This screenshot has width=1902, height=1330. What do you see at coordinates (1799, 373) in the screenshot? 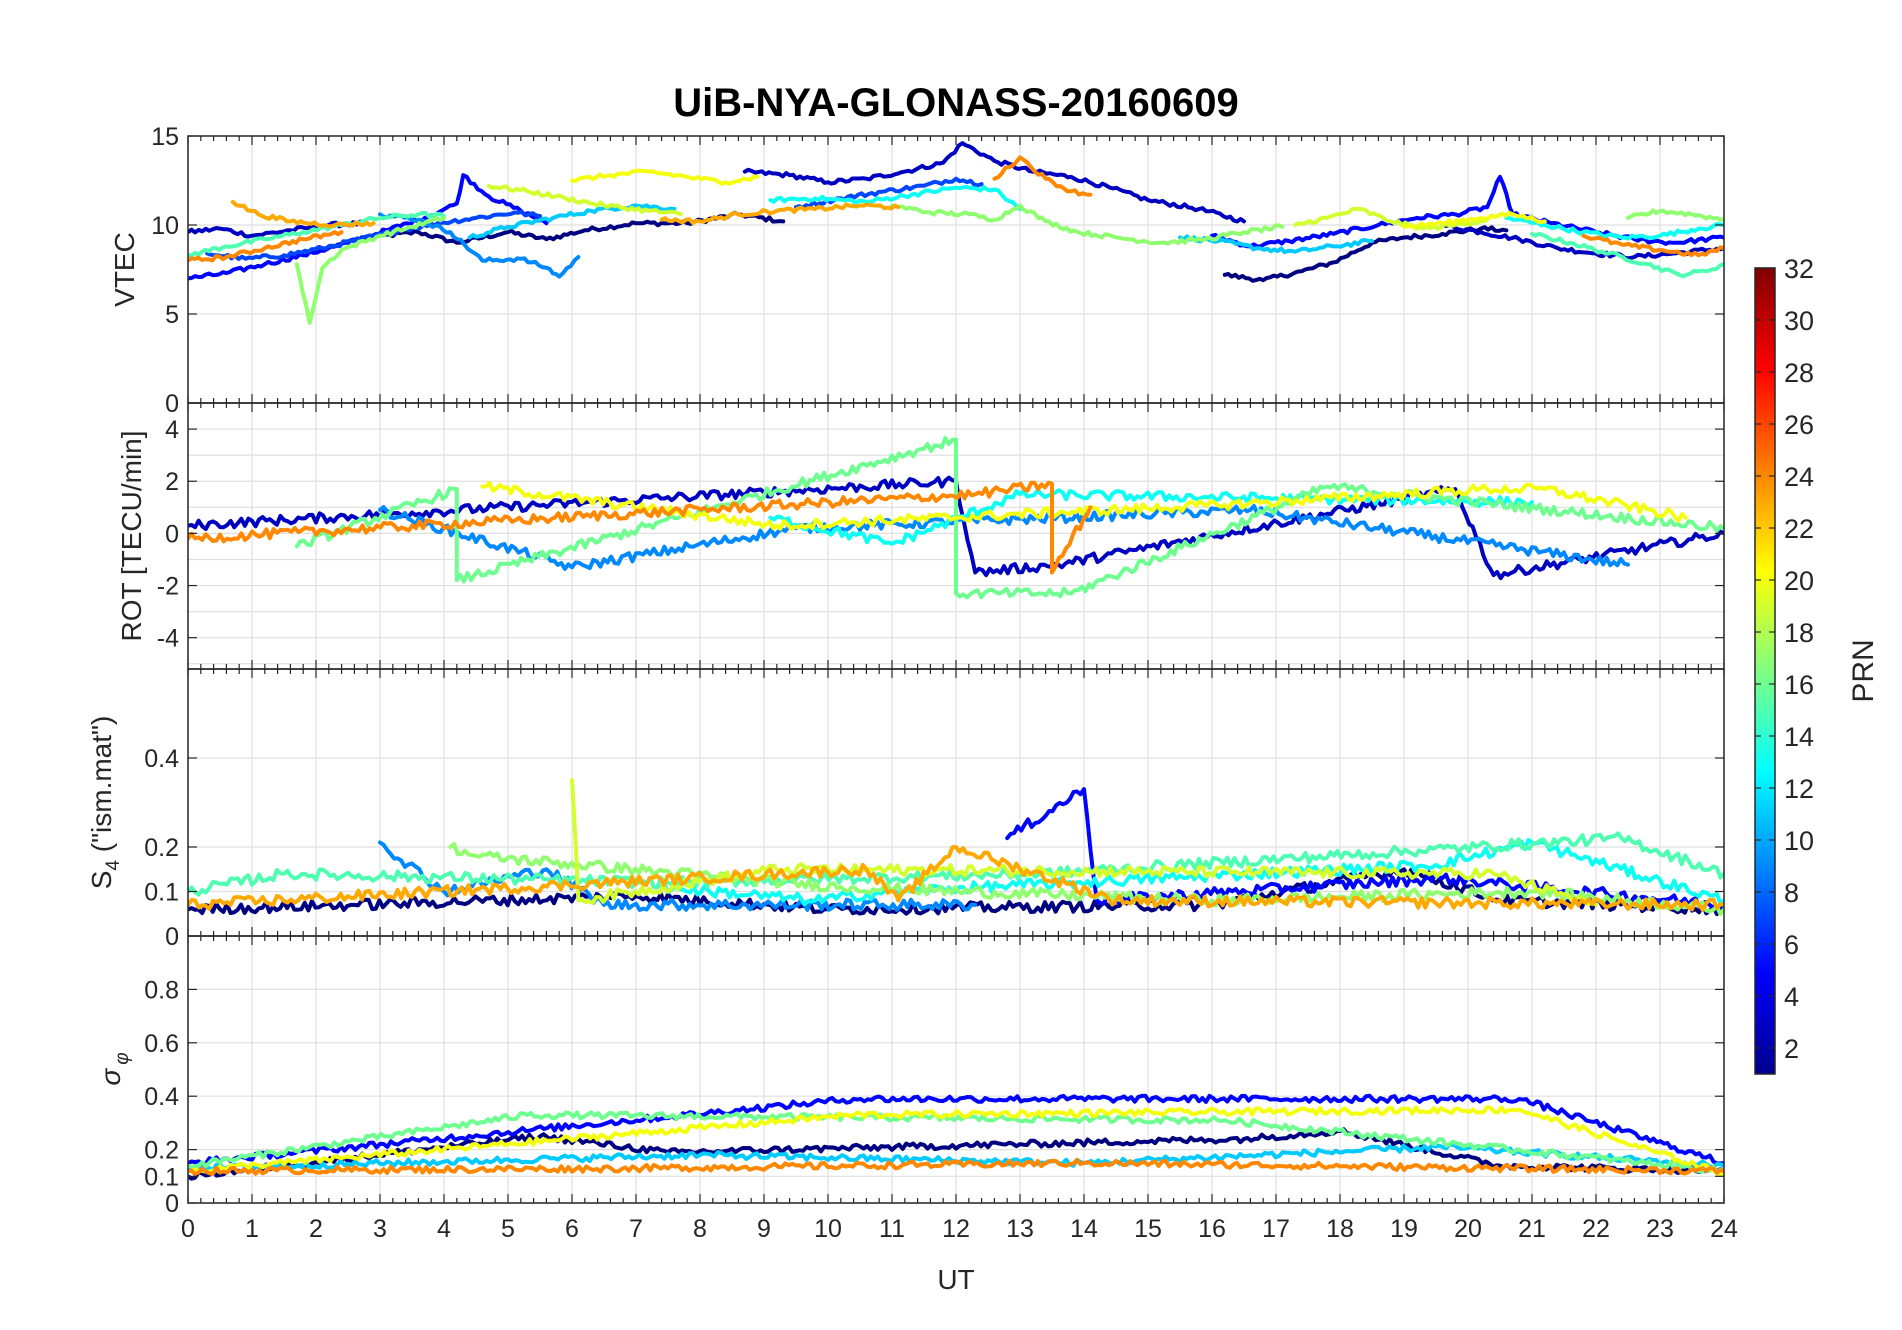
I see `colorbar-tick-label: 28` at bounding box center [1799, 373].